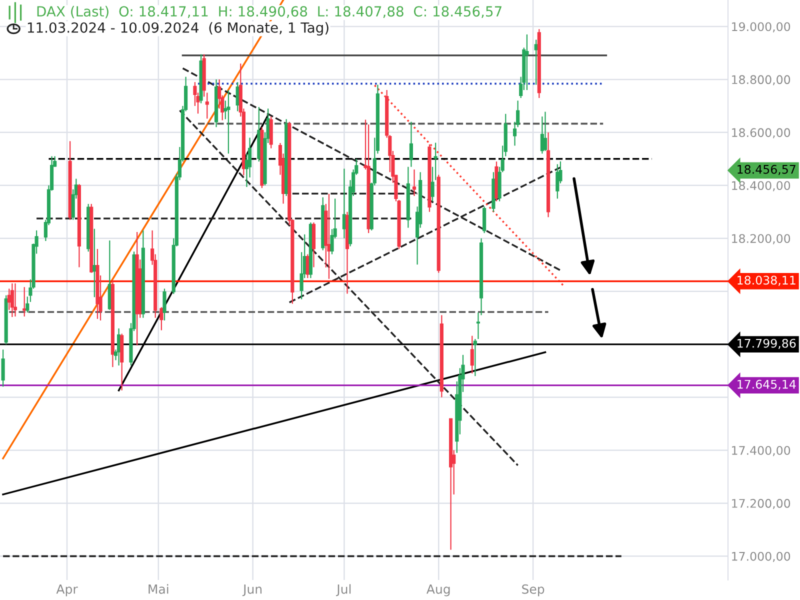 The height and width of the screenshot is (600, 800). Describe the element at coordinates (761, 133) in the screenshot. I see `y-tick-label: 18.600,00` at that location.